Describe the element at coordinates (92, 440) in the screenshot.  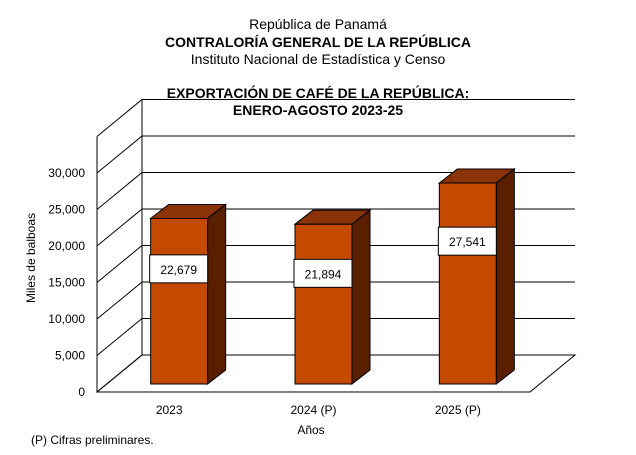
I see `footnote: (P) Cifras preliminares.` at that location.